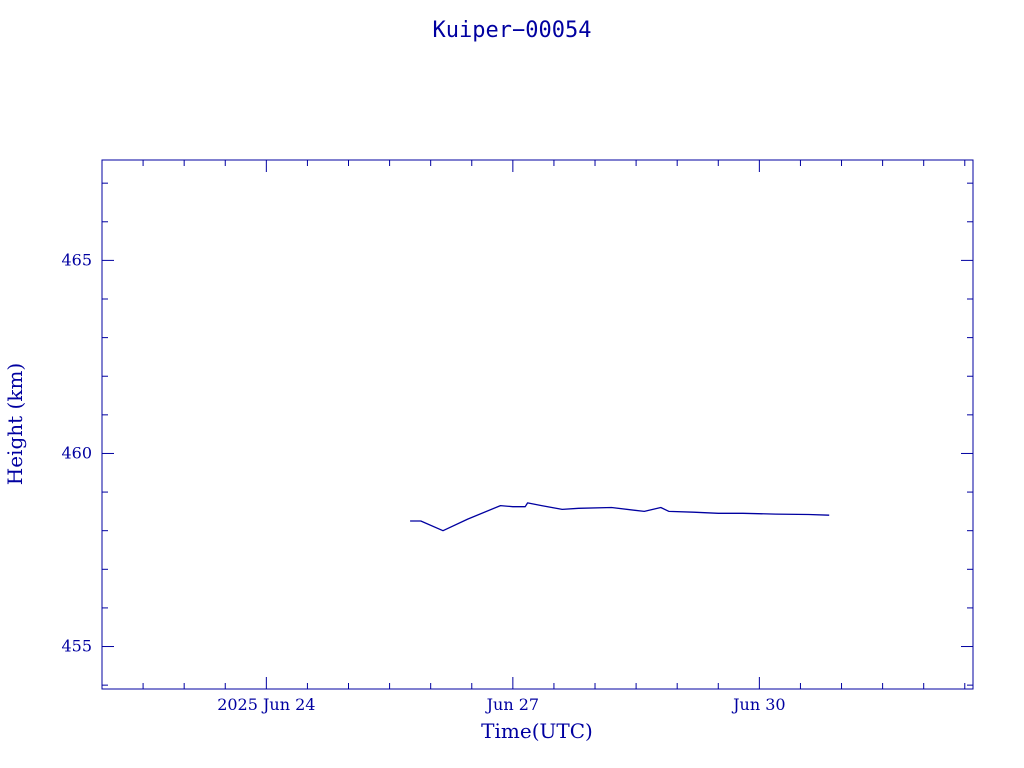 This screenshot has width=1024, height=768. I want to click on y-tick-label: 465, so click(76, 259).